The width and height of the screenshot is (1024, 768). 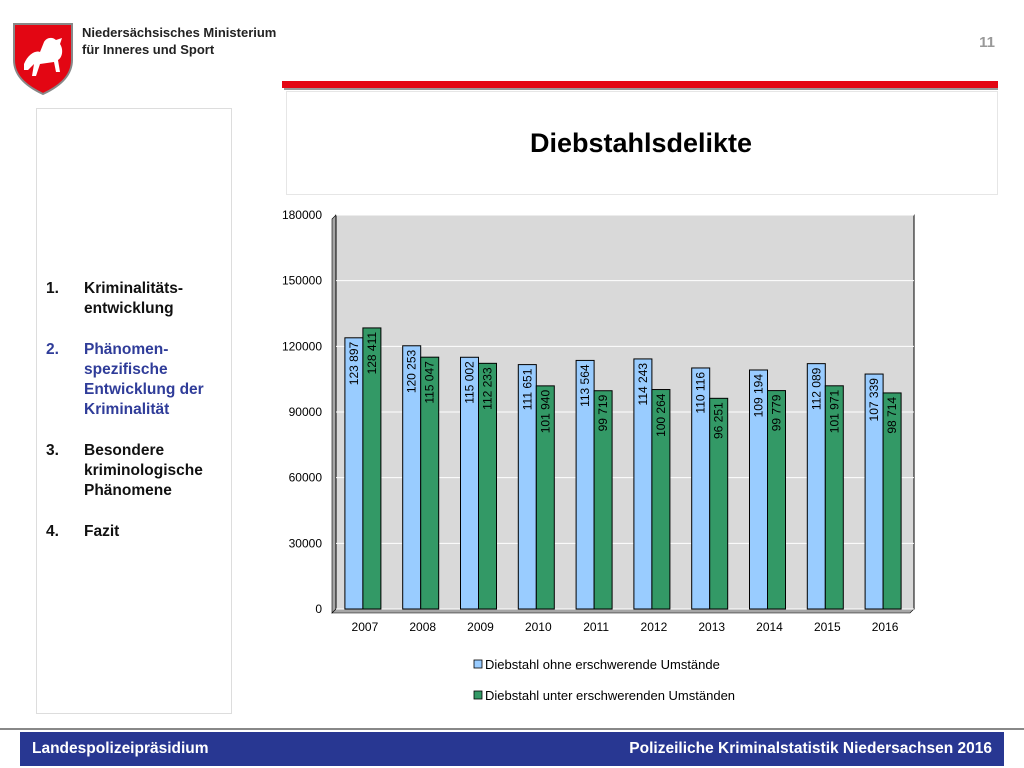 What do you see at coordinates (52, 531) in the screenshot?
I see `agenda-item-number: 4.` at bounding box center [52, 531].